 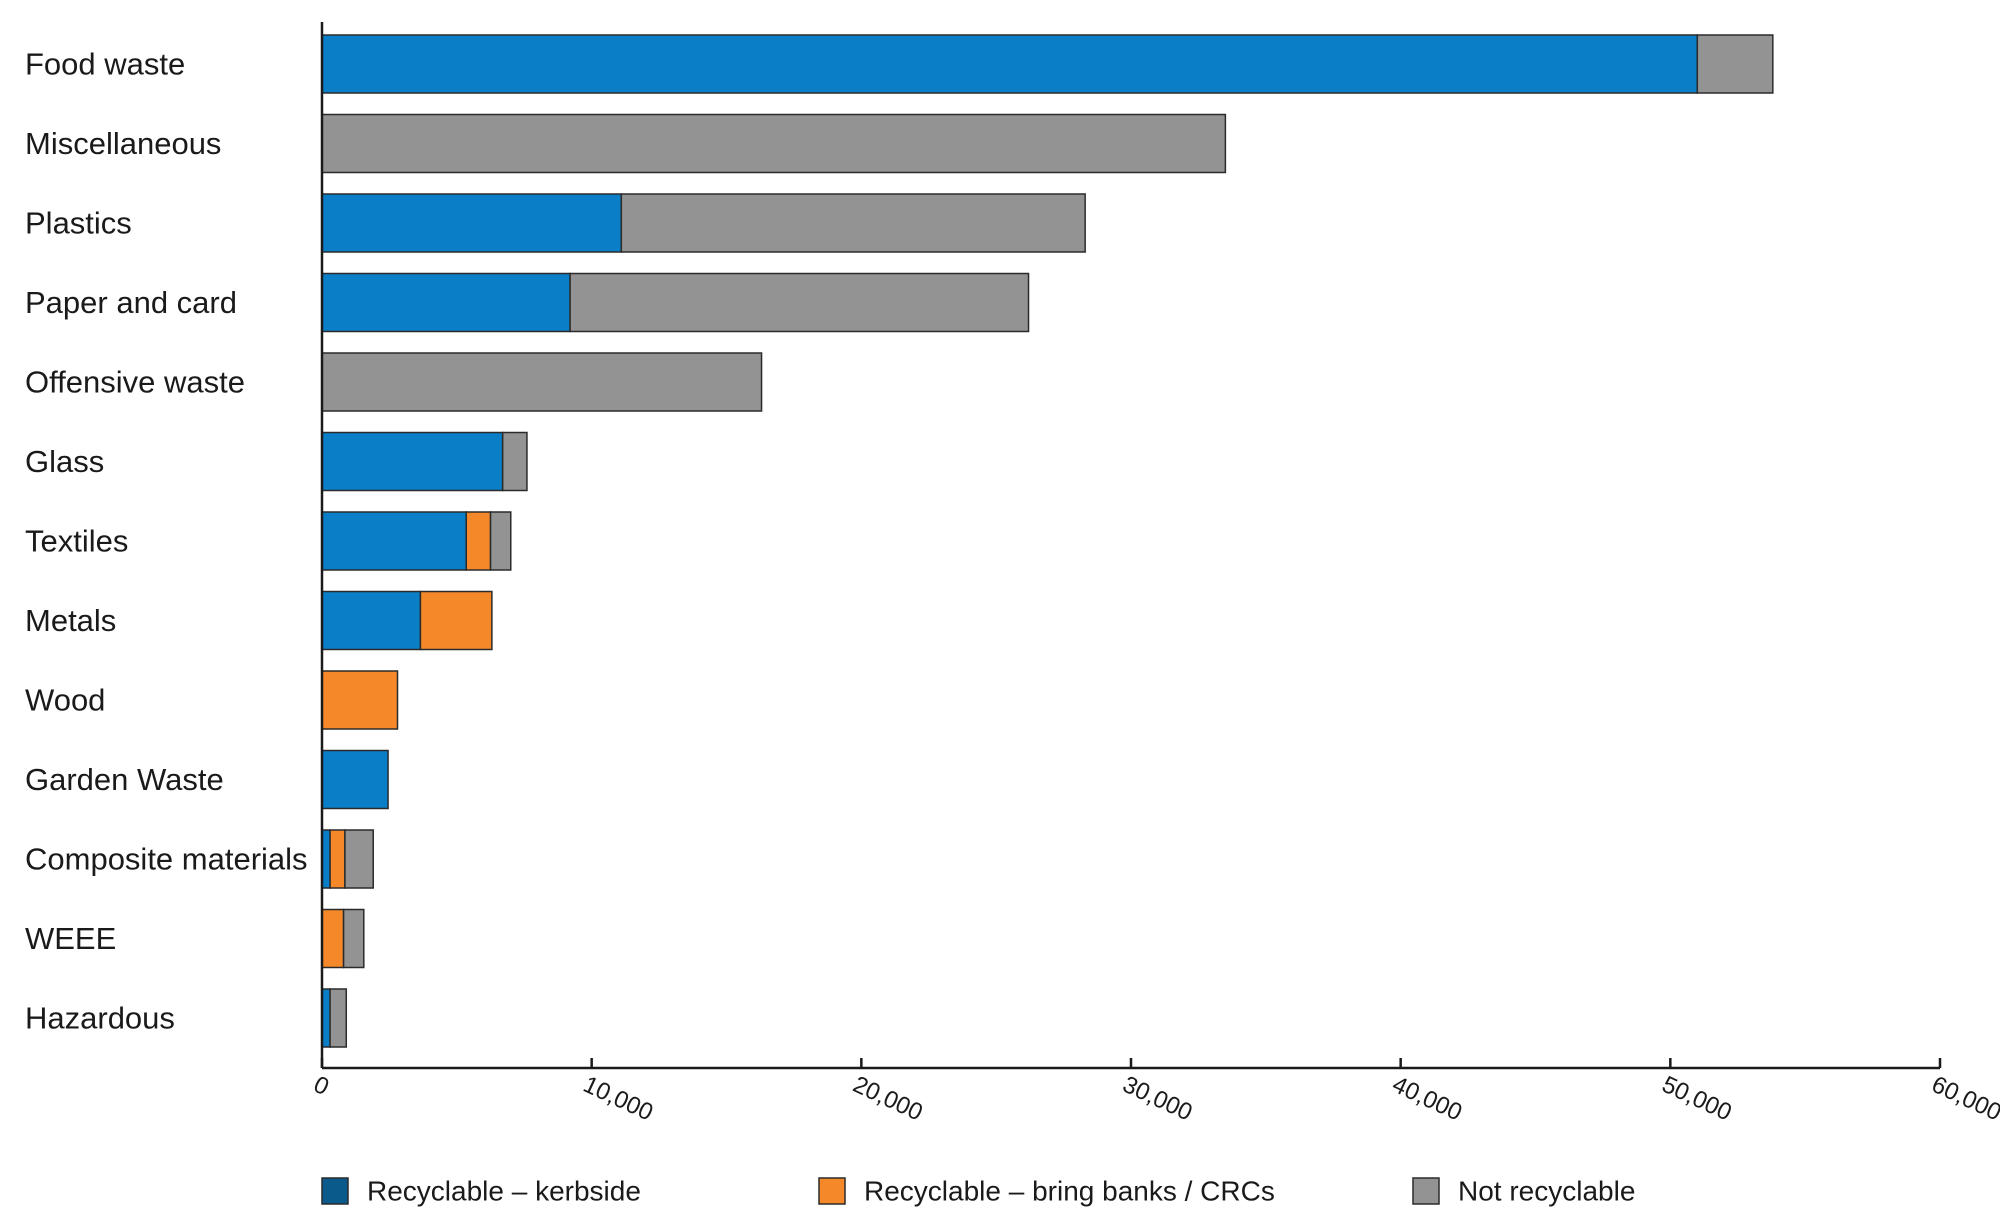 What do you see at coordinates (123, 143) in the screenshot?
I see `category-label: Miscellaneous` at bounding box center [123, 143].